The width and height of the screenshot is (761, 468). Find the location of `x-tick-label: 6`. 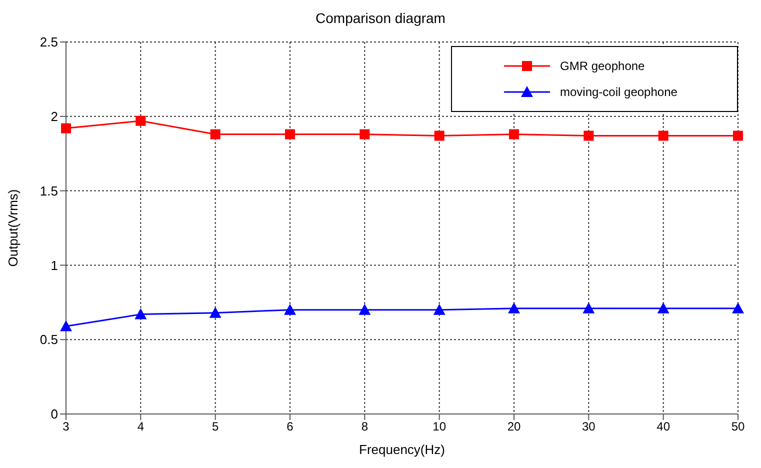

x-tick-label: 6 is located at coordinates (290, 427).